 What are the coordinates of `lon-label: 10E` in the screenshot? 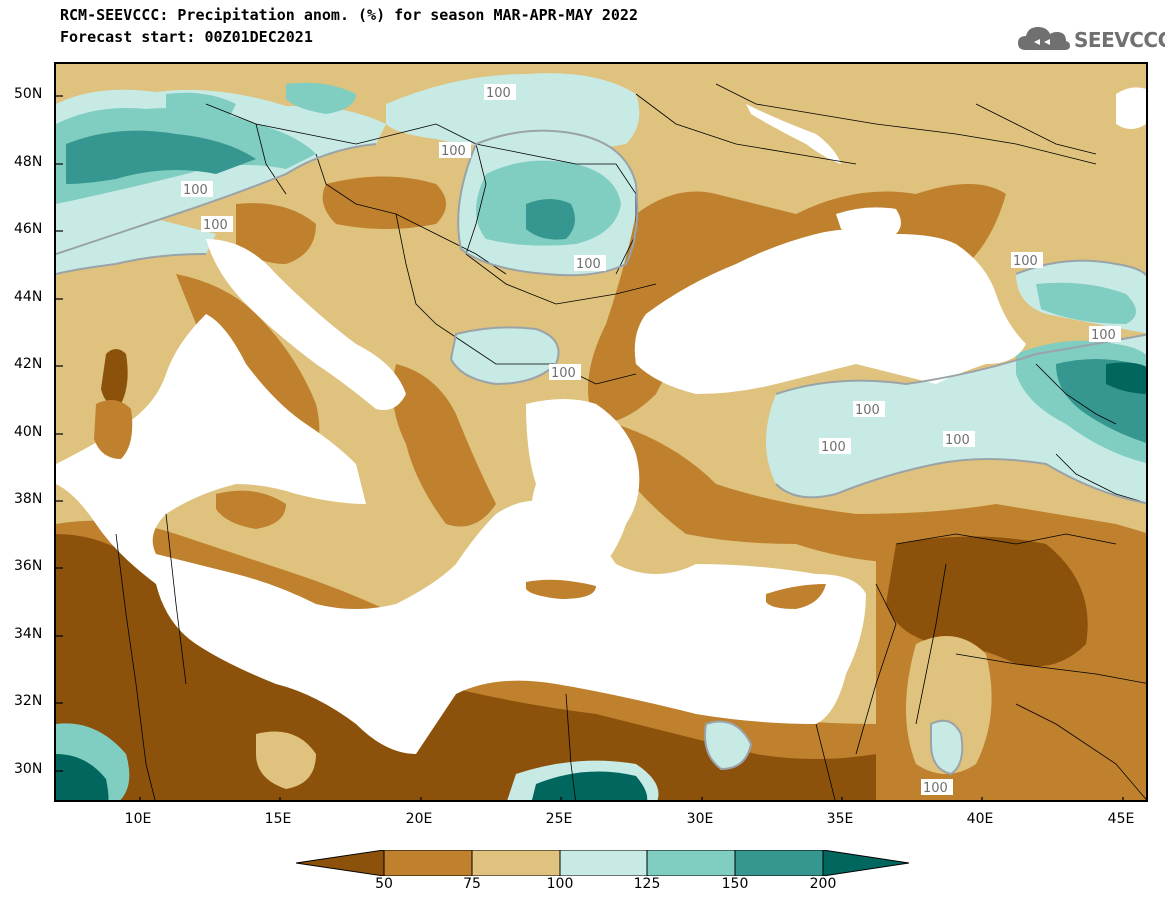 It's located at (138, 819).